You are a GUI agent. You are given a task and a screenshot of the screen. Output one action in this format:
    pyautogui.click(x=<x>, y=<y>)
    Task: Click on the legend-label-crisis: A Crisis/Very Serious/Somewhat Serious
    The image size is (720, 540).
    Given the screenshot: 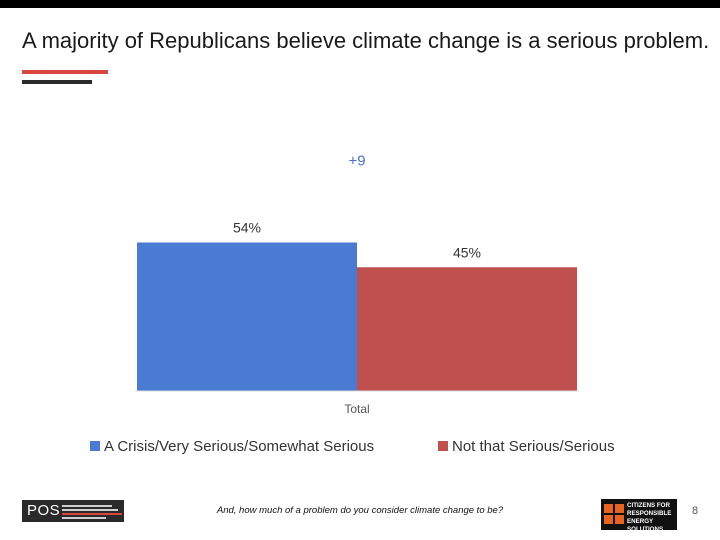 What is the action you would take?
    pyautogui.click(x=239, y=446)
    